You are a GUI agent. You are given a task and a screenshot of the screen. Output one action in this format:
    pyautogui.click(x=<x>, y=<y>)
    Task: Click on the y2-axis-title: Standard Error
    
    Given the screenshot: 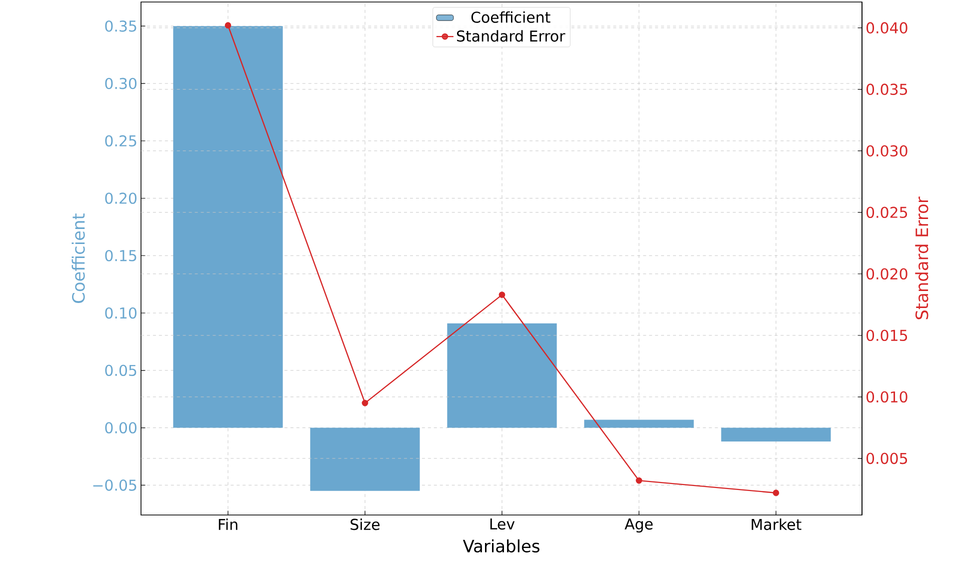 What is the action you would take?
    pyautogui.click(x=921, y=258)
    